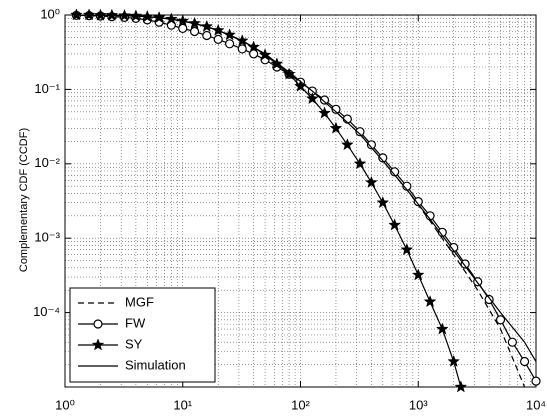  I want to click on legend-label: SY, so click(134, 343).